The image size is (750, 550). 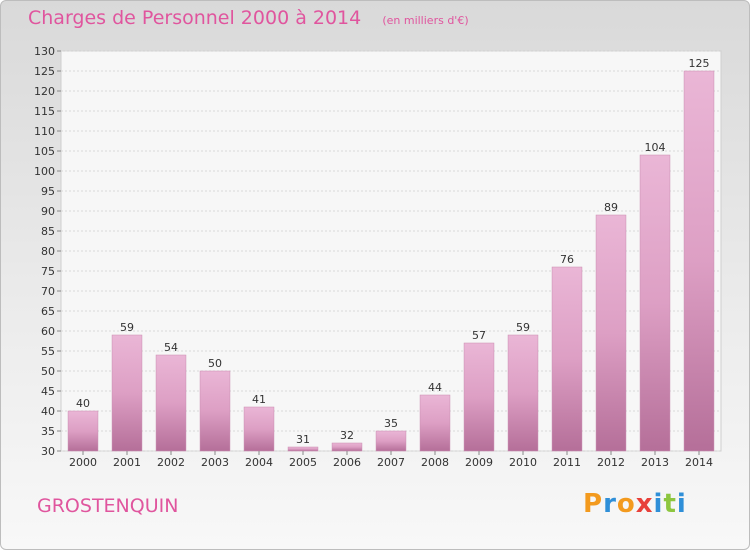 I want to click on y-tick-label: 45, so click(x=48, y=391).